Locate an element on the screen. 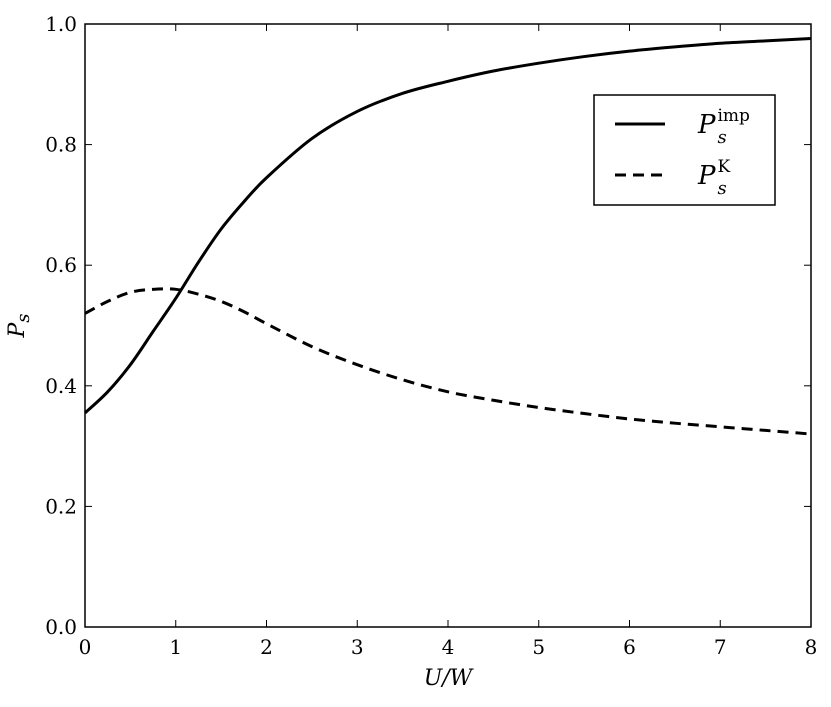  x-tick-label: 0 is located at coordinates (85, 647).